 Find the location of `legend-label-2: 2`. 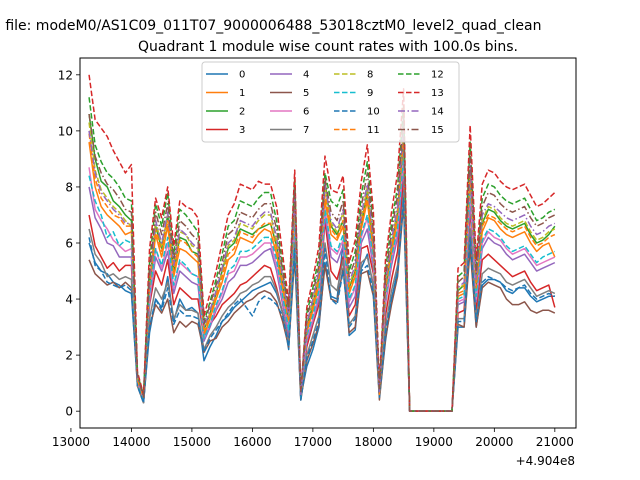

legend-label-2: 2 is located at coordinates (242, 112).